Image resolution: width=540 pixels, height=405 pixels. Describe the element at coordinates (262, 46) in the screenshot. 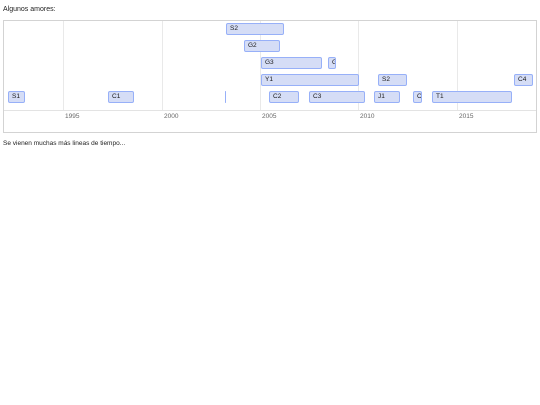

I see `timeline-item: G2` at that location.